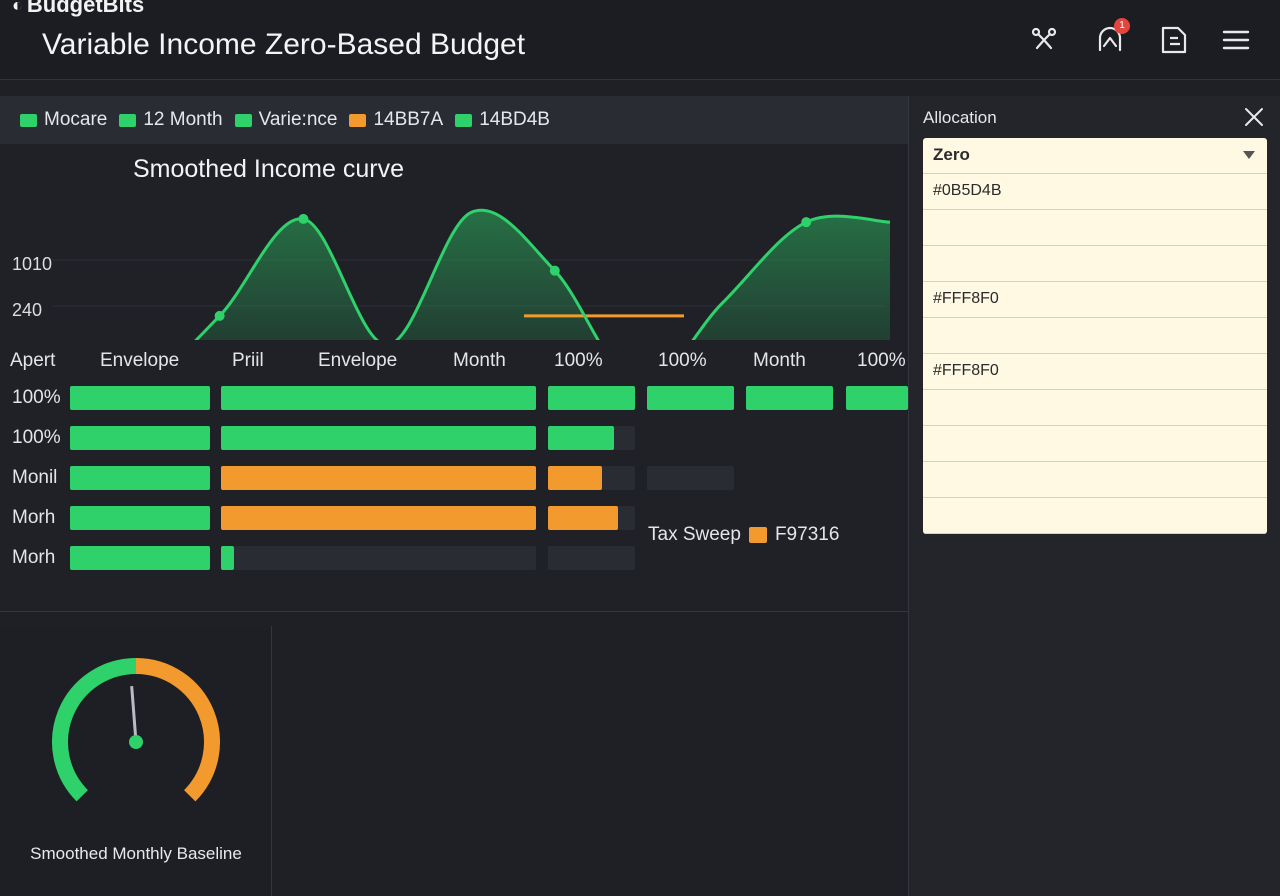  I want to click on envelope-column-header: Month, so click(479, 360).